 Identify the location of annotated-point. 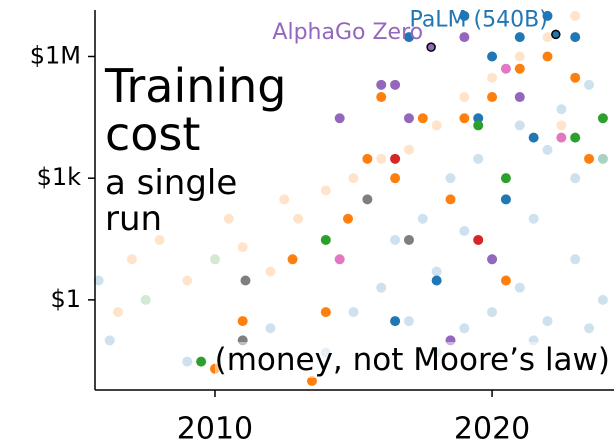
(556, 34).